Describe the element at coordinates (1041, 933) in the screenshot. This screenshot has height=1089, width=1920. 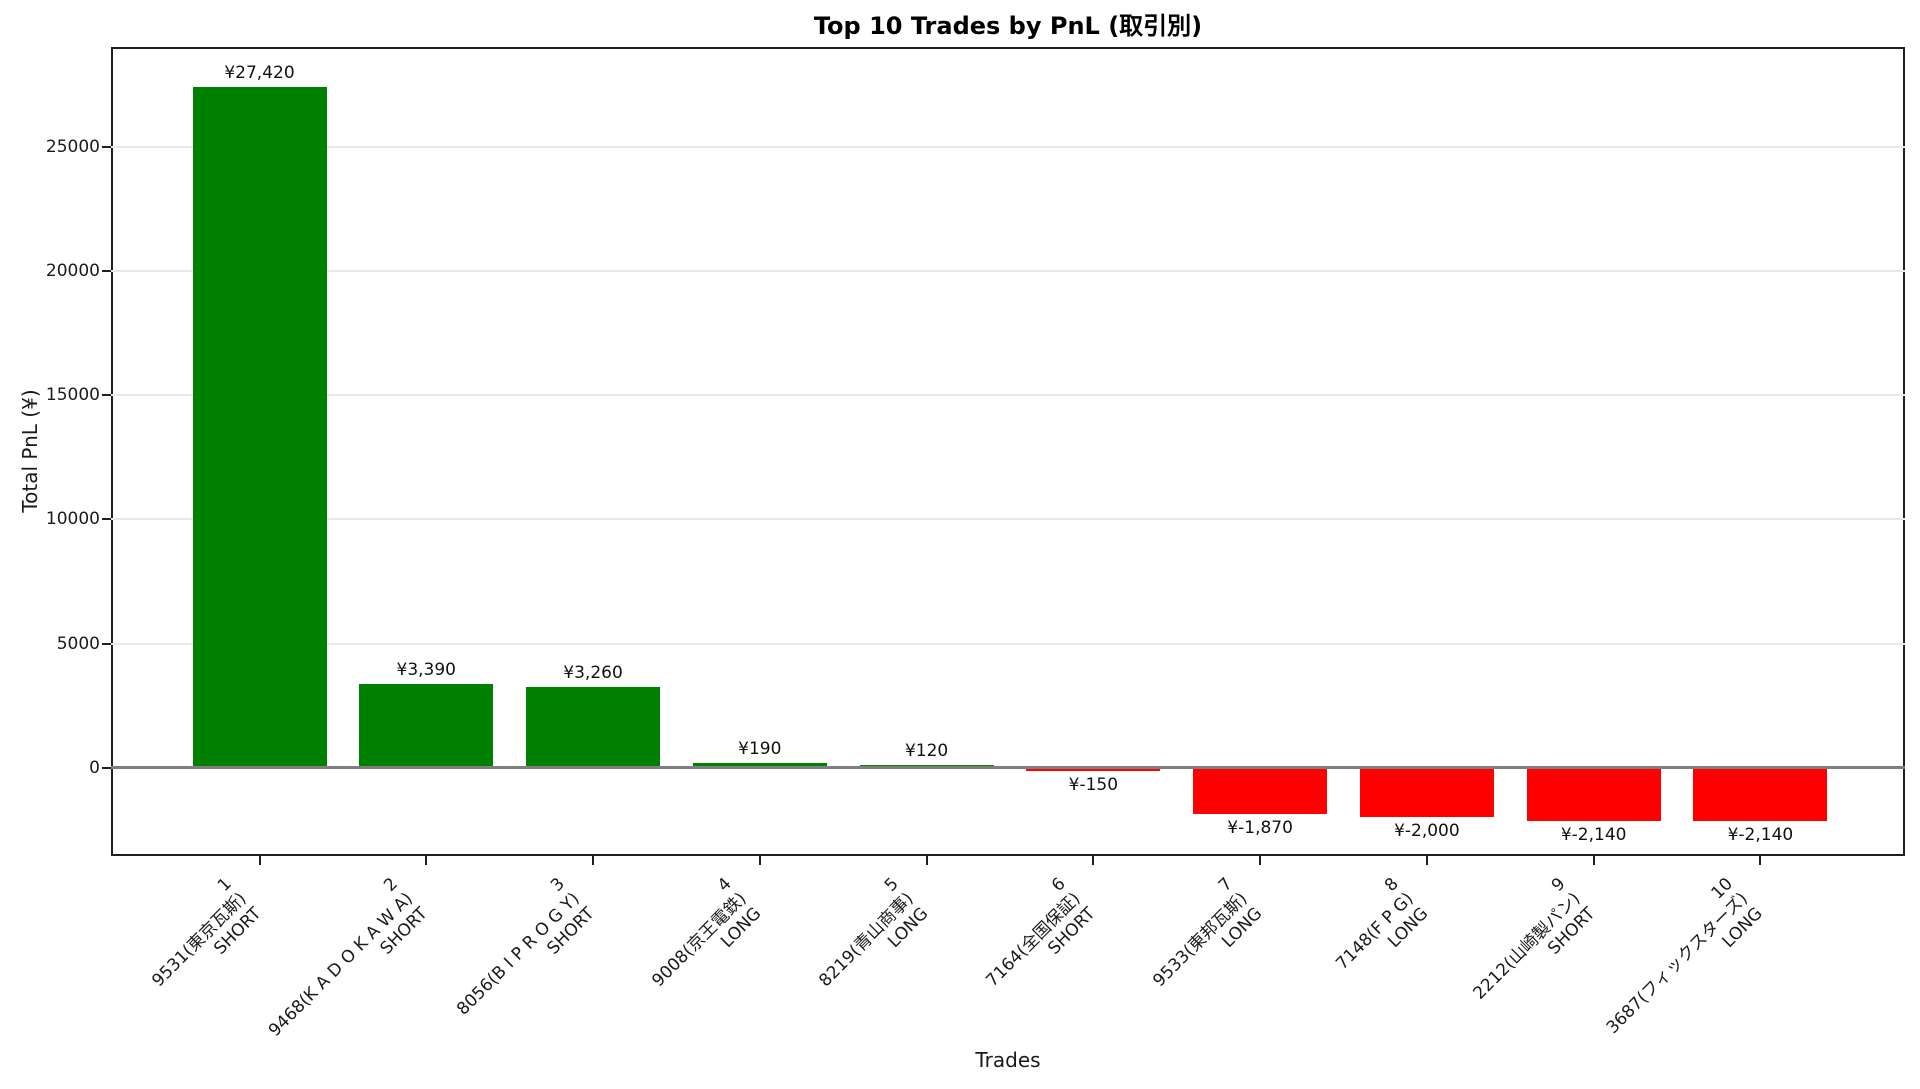
I see `x-tick-label: 6 7164(全国保証) SHORT` at that location.